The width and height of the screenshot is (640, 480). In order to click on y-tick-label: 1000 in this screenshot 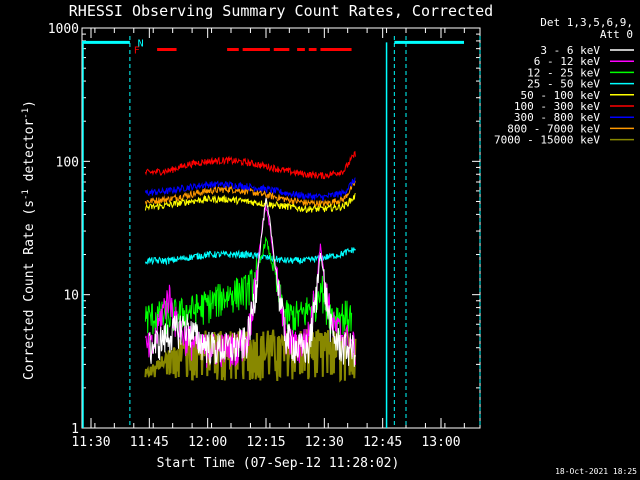, I will do `click(63, 29)`.